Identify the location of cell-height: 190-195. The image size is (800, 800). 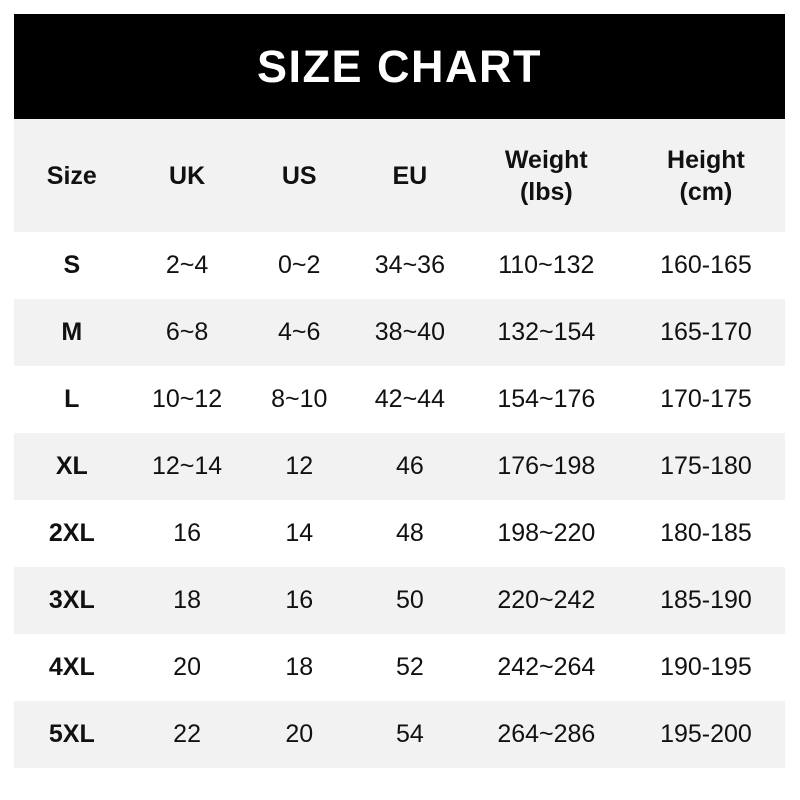
(706, 666).